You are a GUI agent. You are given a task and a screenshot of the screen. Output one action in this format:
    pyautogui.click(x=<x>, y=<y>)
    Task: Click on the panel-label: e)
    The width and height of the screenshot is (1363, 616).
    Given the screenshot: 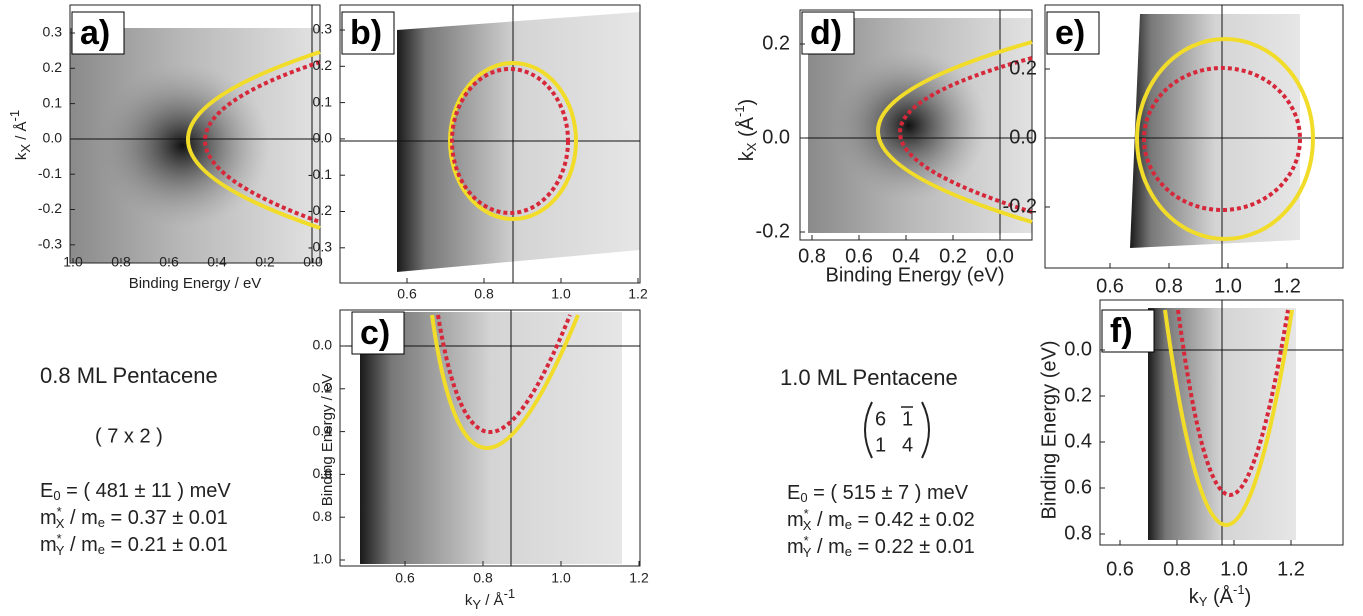 What is the action you would take?
    pyautogui.click(x=1070, y=33)
    